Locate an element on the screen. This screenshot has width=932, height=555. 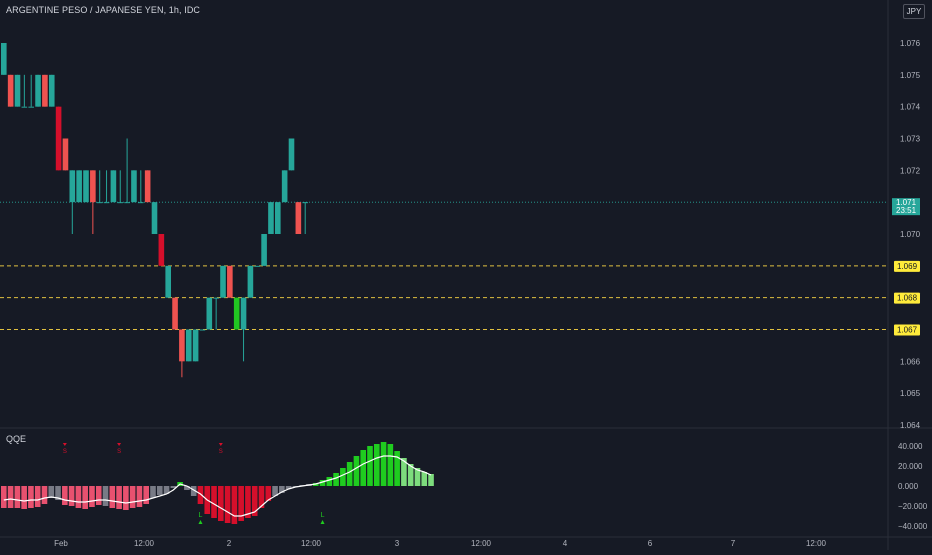
qqe-line is located at coordinates (217, 486).